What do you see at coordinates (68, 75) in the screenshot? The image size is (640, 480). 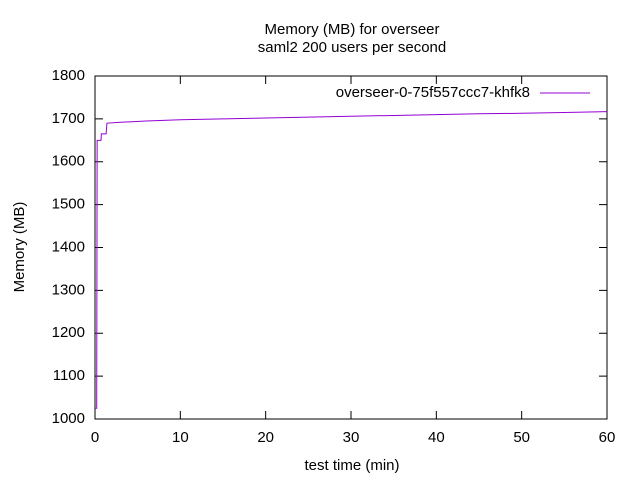 I see `y-tick-label: 1800` at bounding box center [68, 75].